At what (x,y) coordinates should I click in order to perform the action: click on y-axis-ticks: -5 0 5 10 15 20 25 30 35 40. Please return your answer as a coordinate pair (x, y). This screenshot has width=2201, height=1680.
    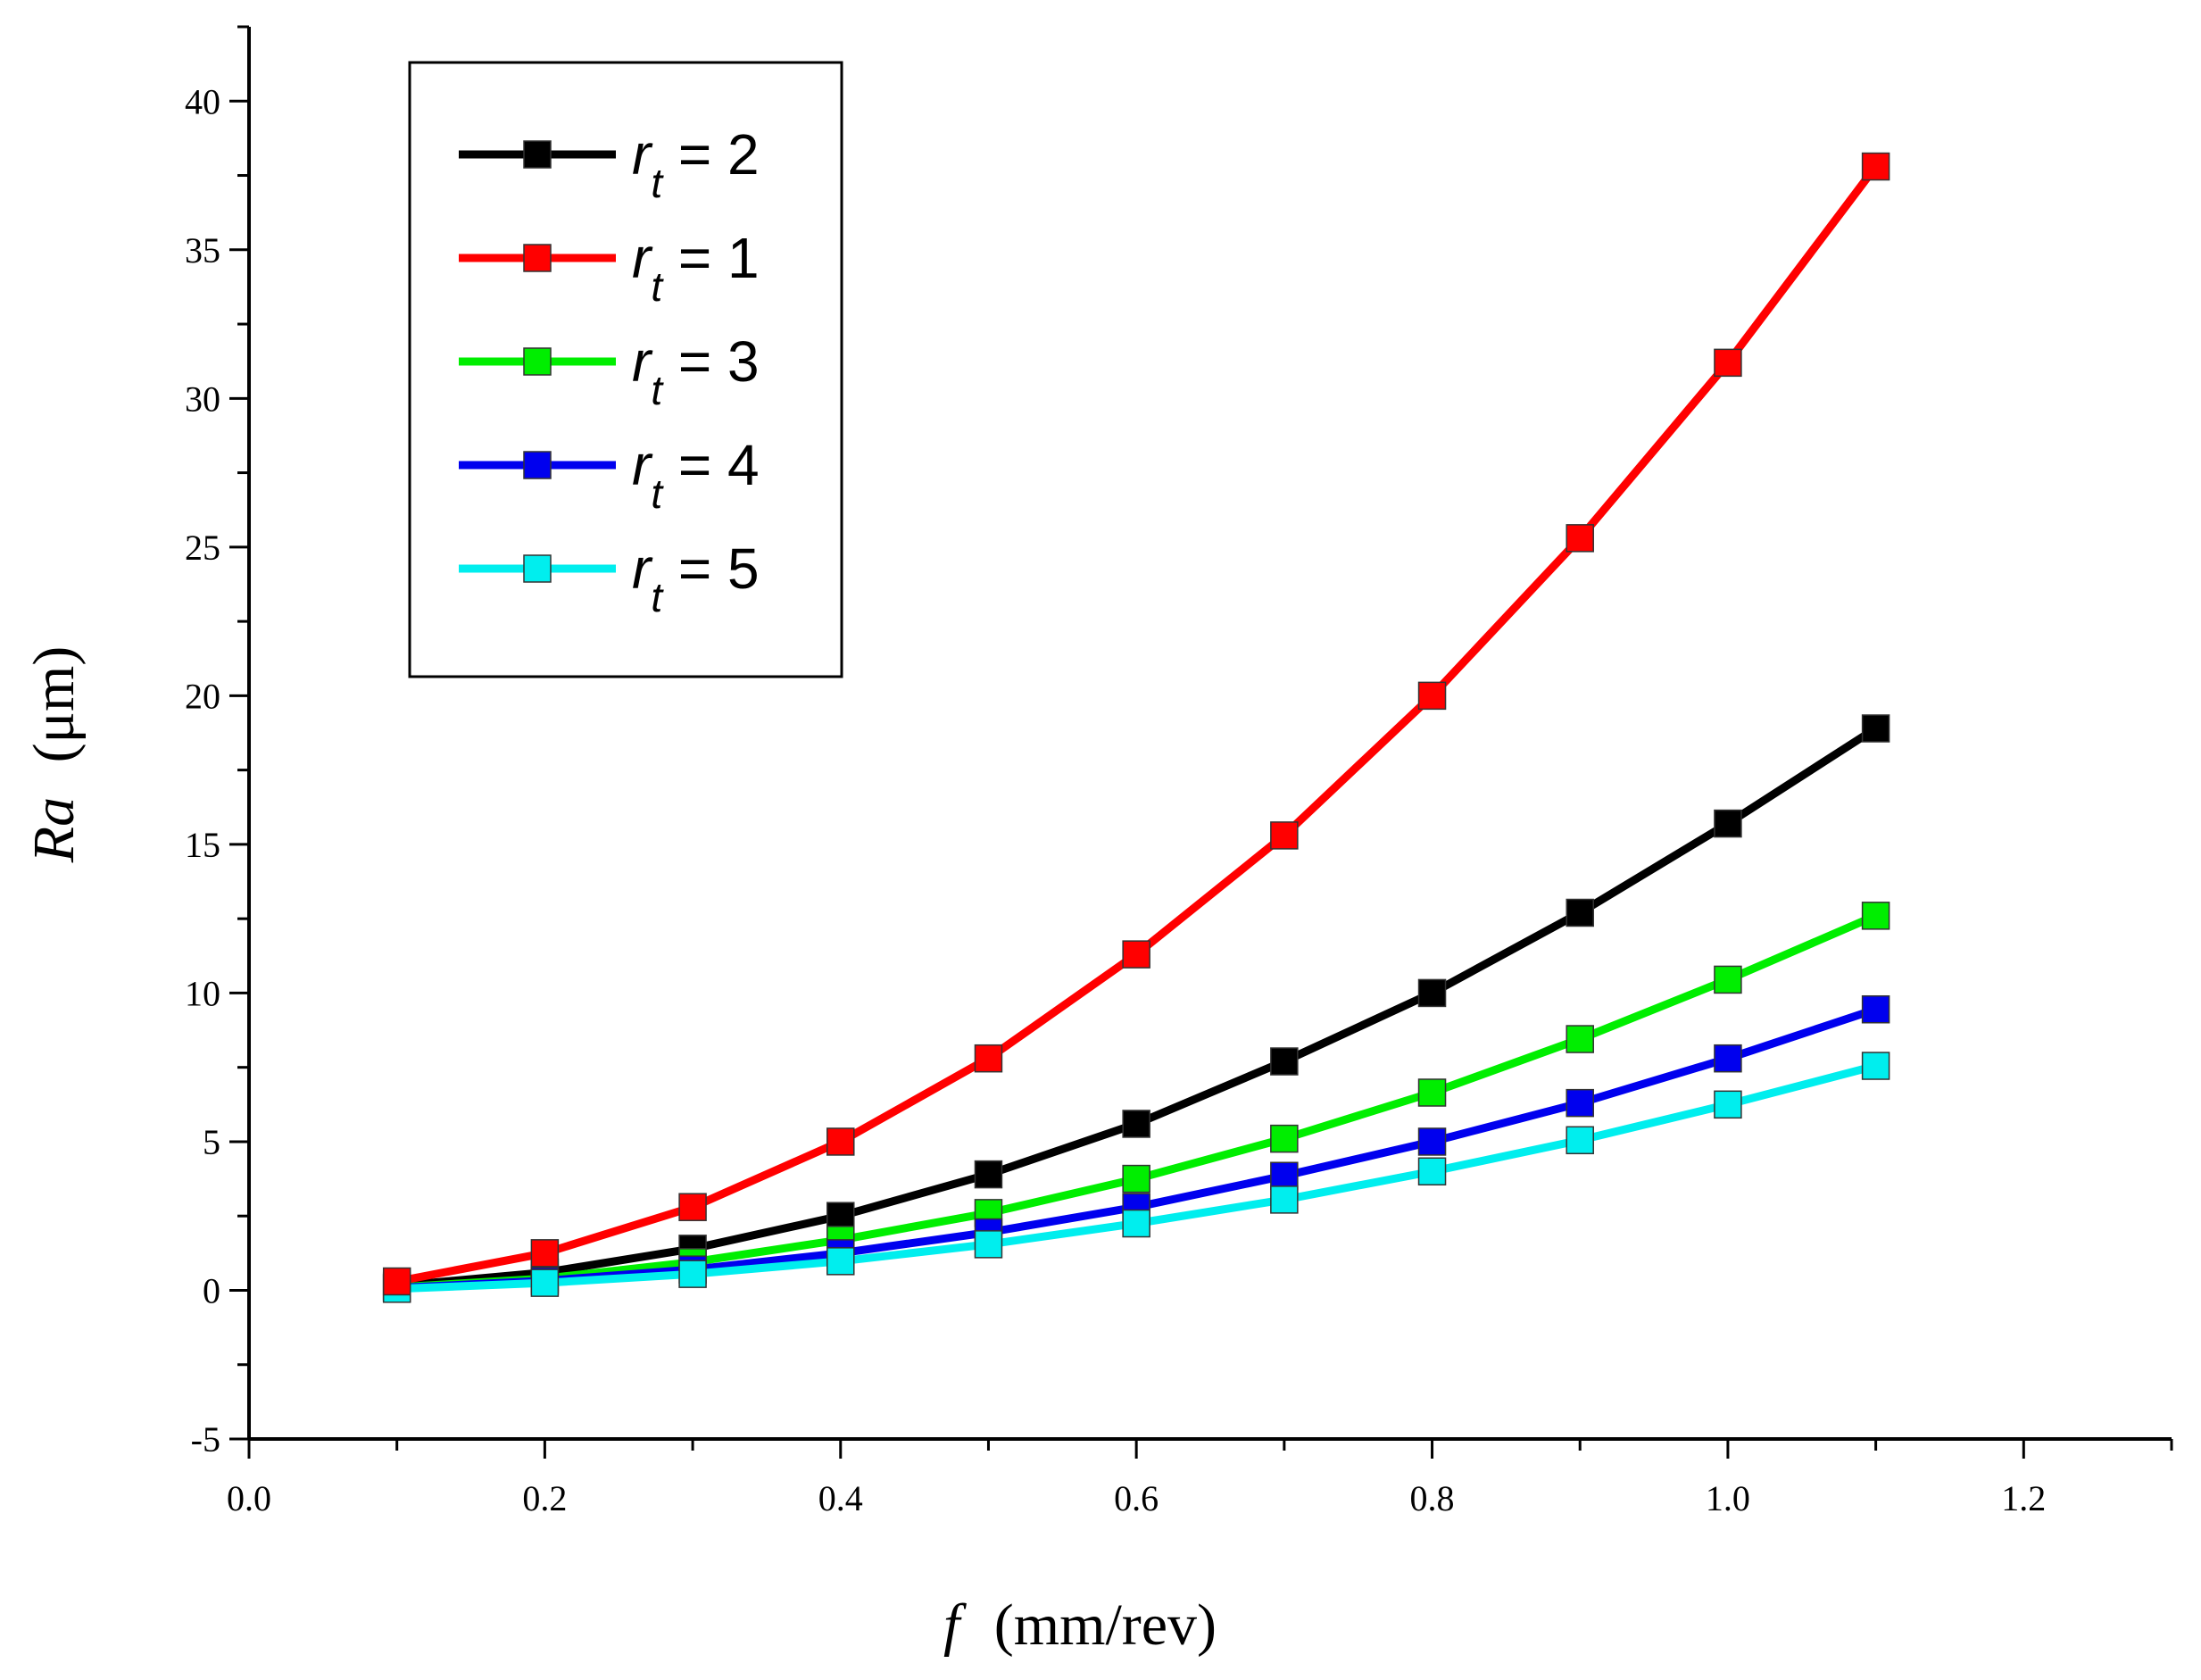
    Looking at the image, I should click on (217, 743).